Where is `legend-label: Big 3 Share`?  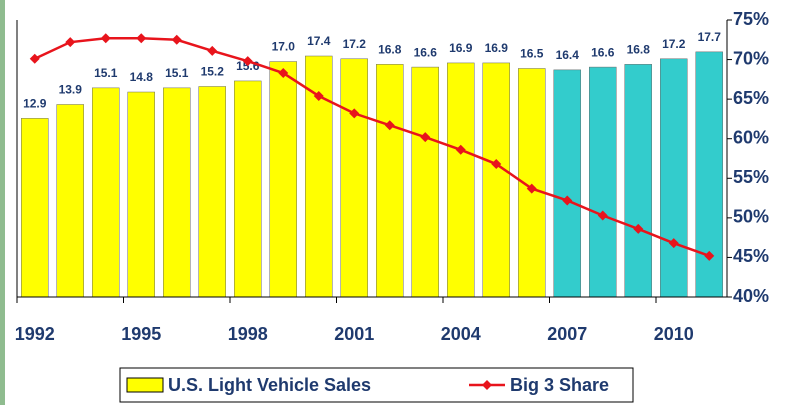 legend-label: Big 3 Share is located at coordinates (559, 385).